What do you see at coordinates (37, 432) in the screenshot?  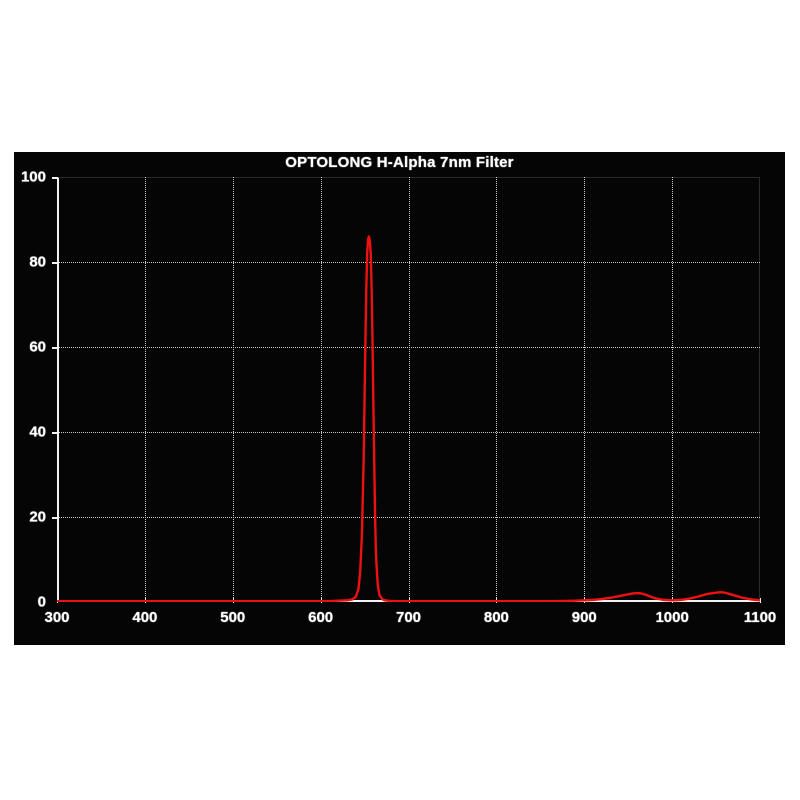 I see `y-axis-tick-label: 40` at bounding box center [37, 432].